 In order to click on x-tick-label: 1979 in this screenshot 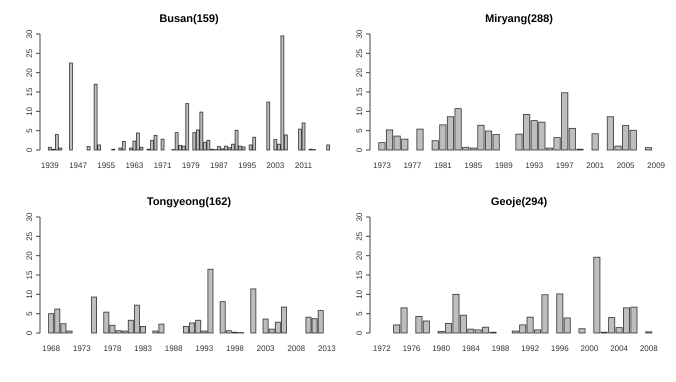, I will do `click(191, 165)`.